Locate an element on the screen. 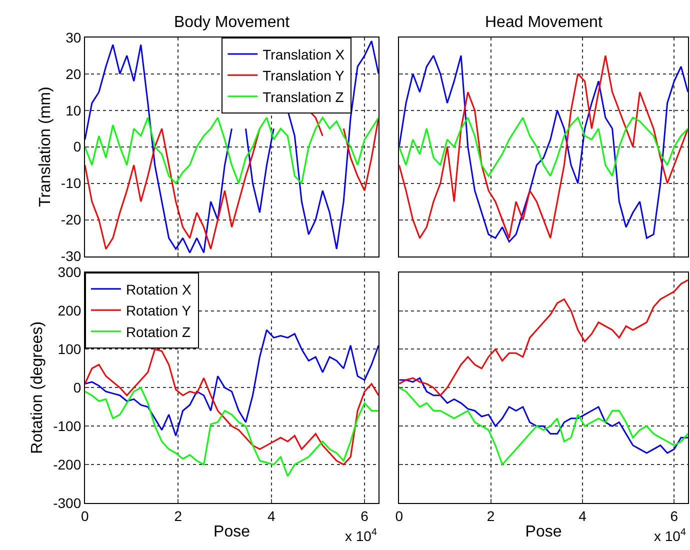 This screenshot has width=690, height=550. legend-label: Translation X is located at coordinates (304, 54).